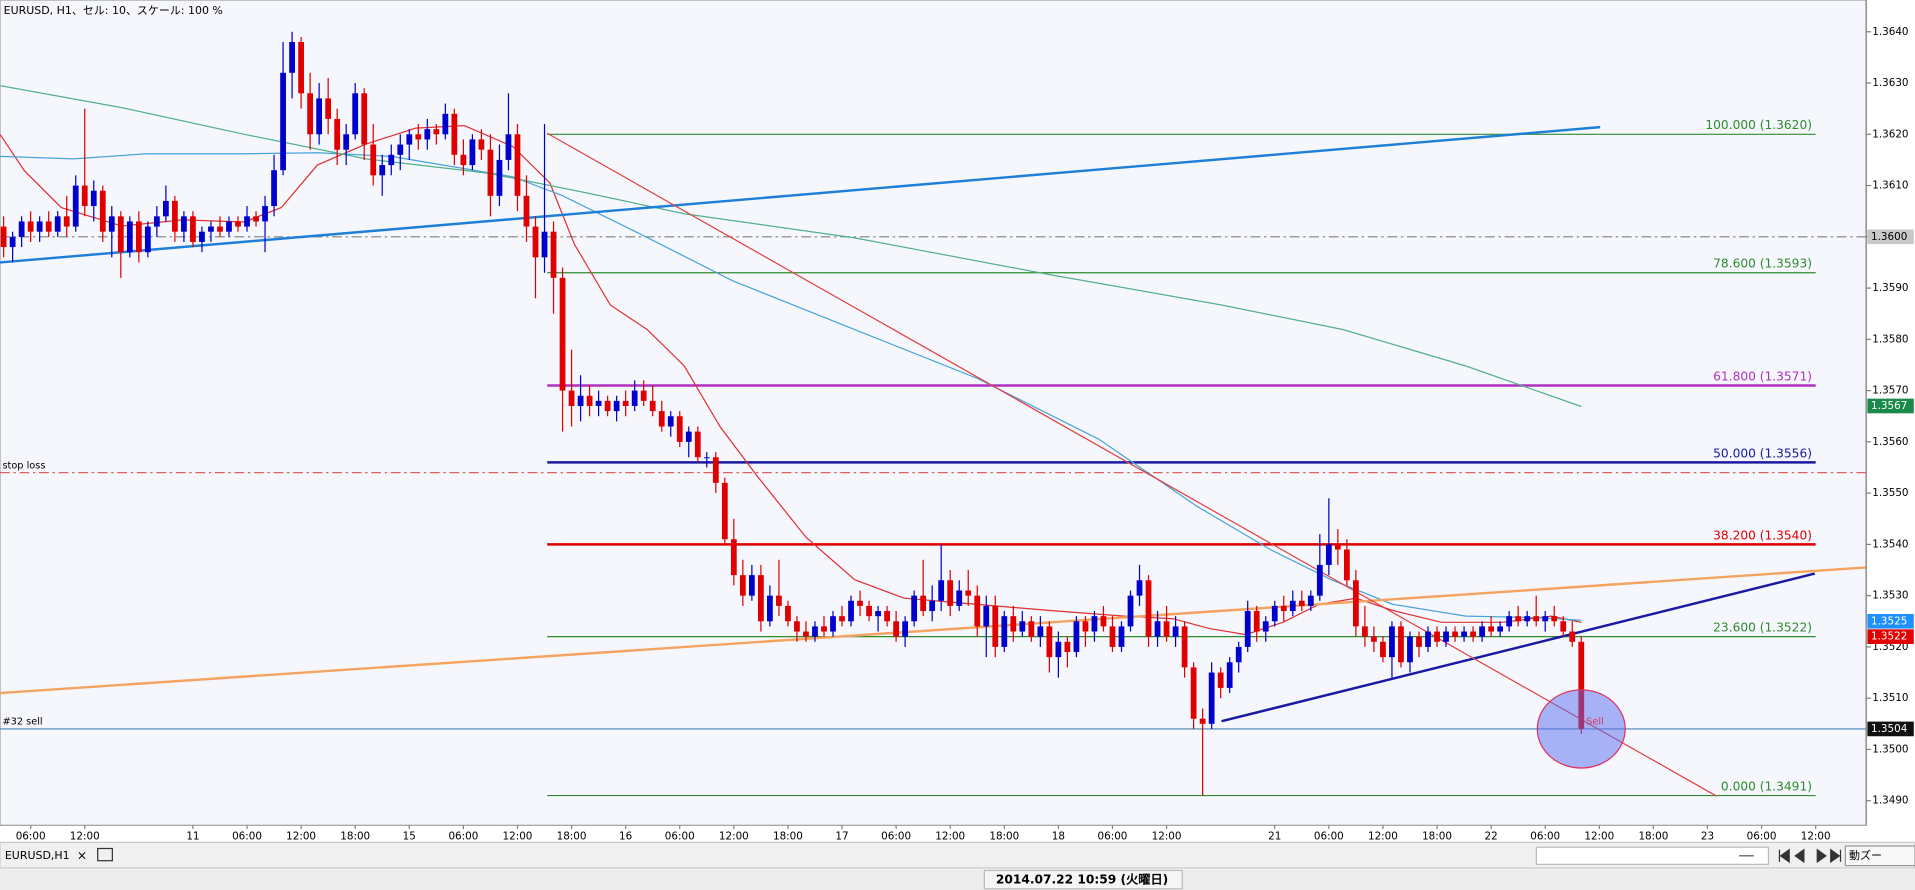  What do you see at coordinates (1890, 391) in the screenshot?
I see `y-tick-label: 1.3570` at bounding box center [1890, 391].